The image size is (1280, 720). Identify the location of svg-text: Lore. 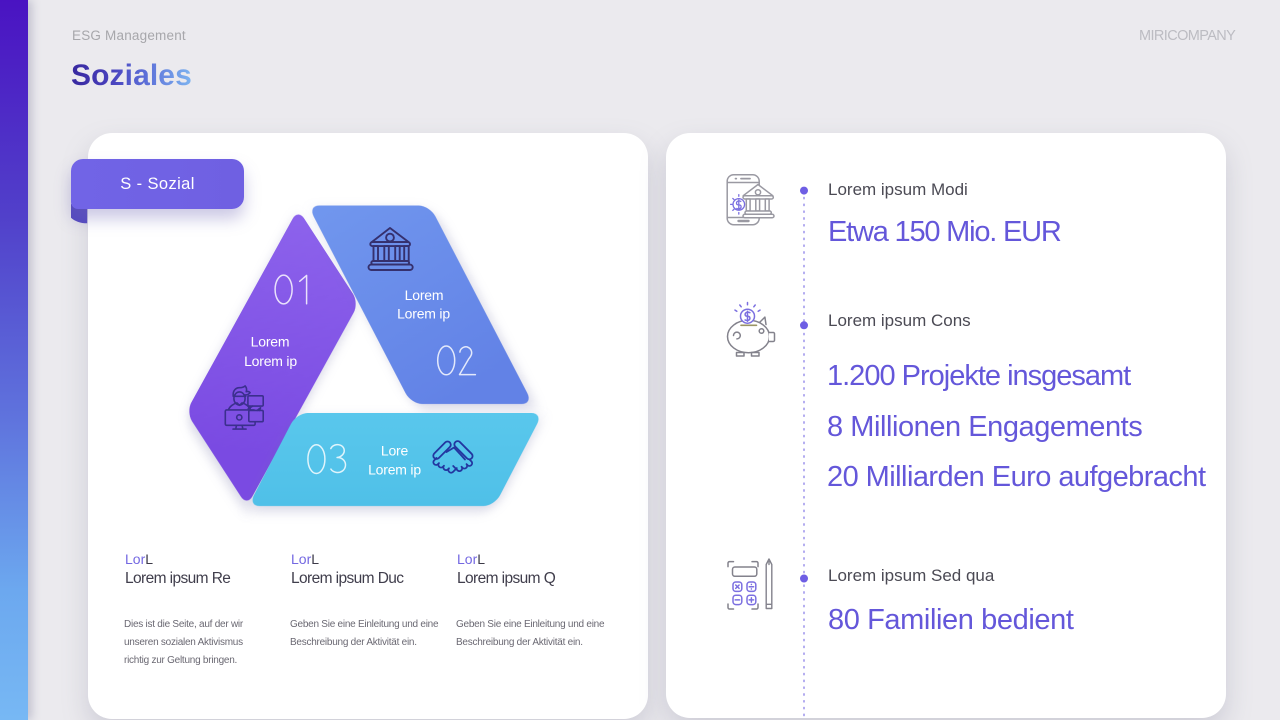
(395, 451).